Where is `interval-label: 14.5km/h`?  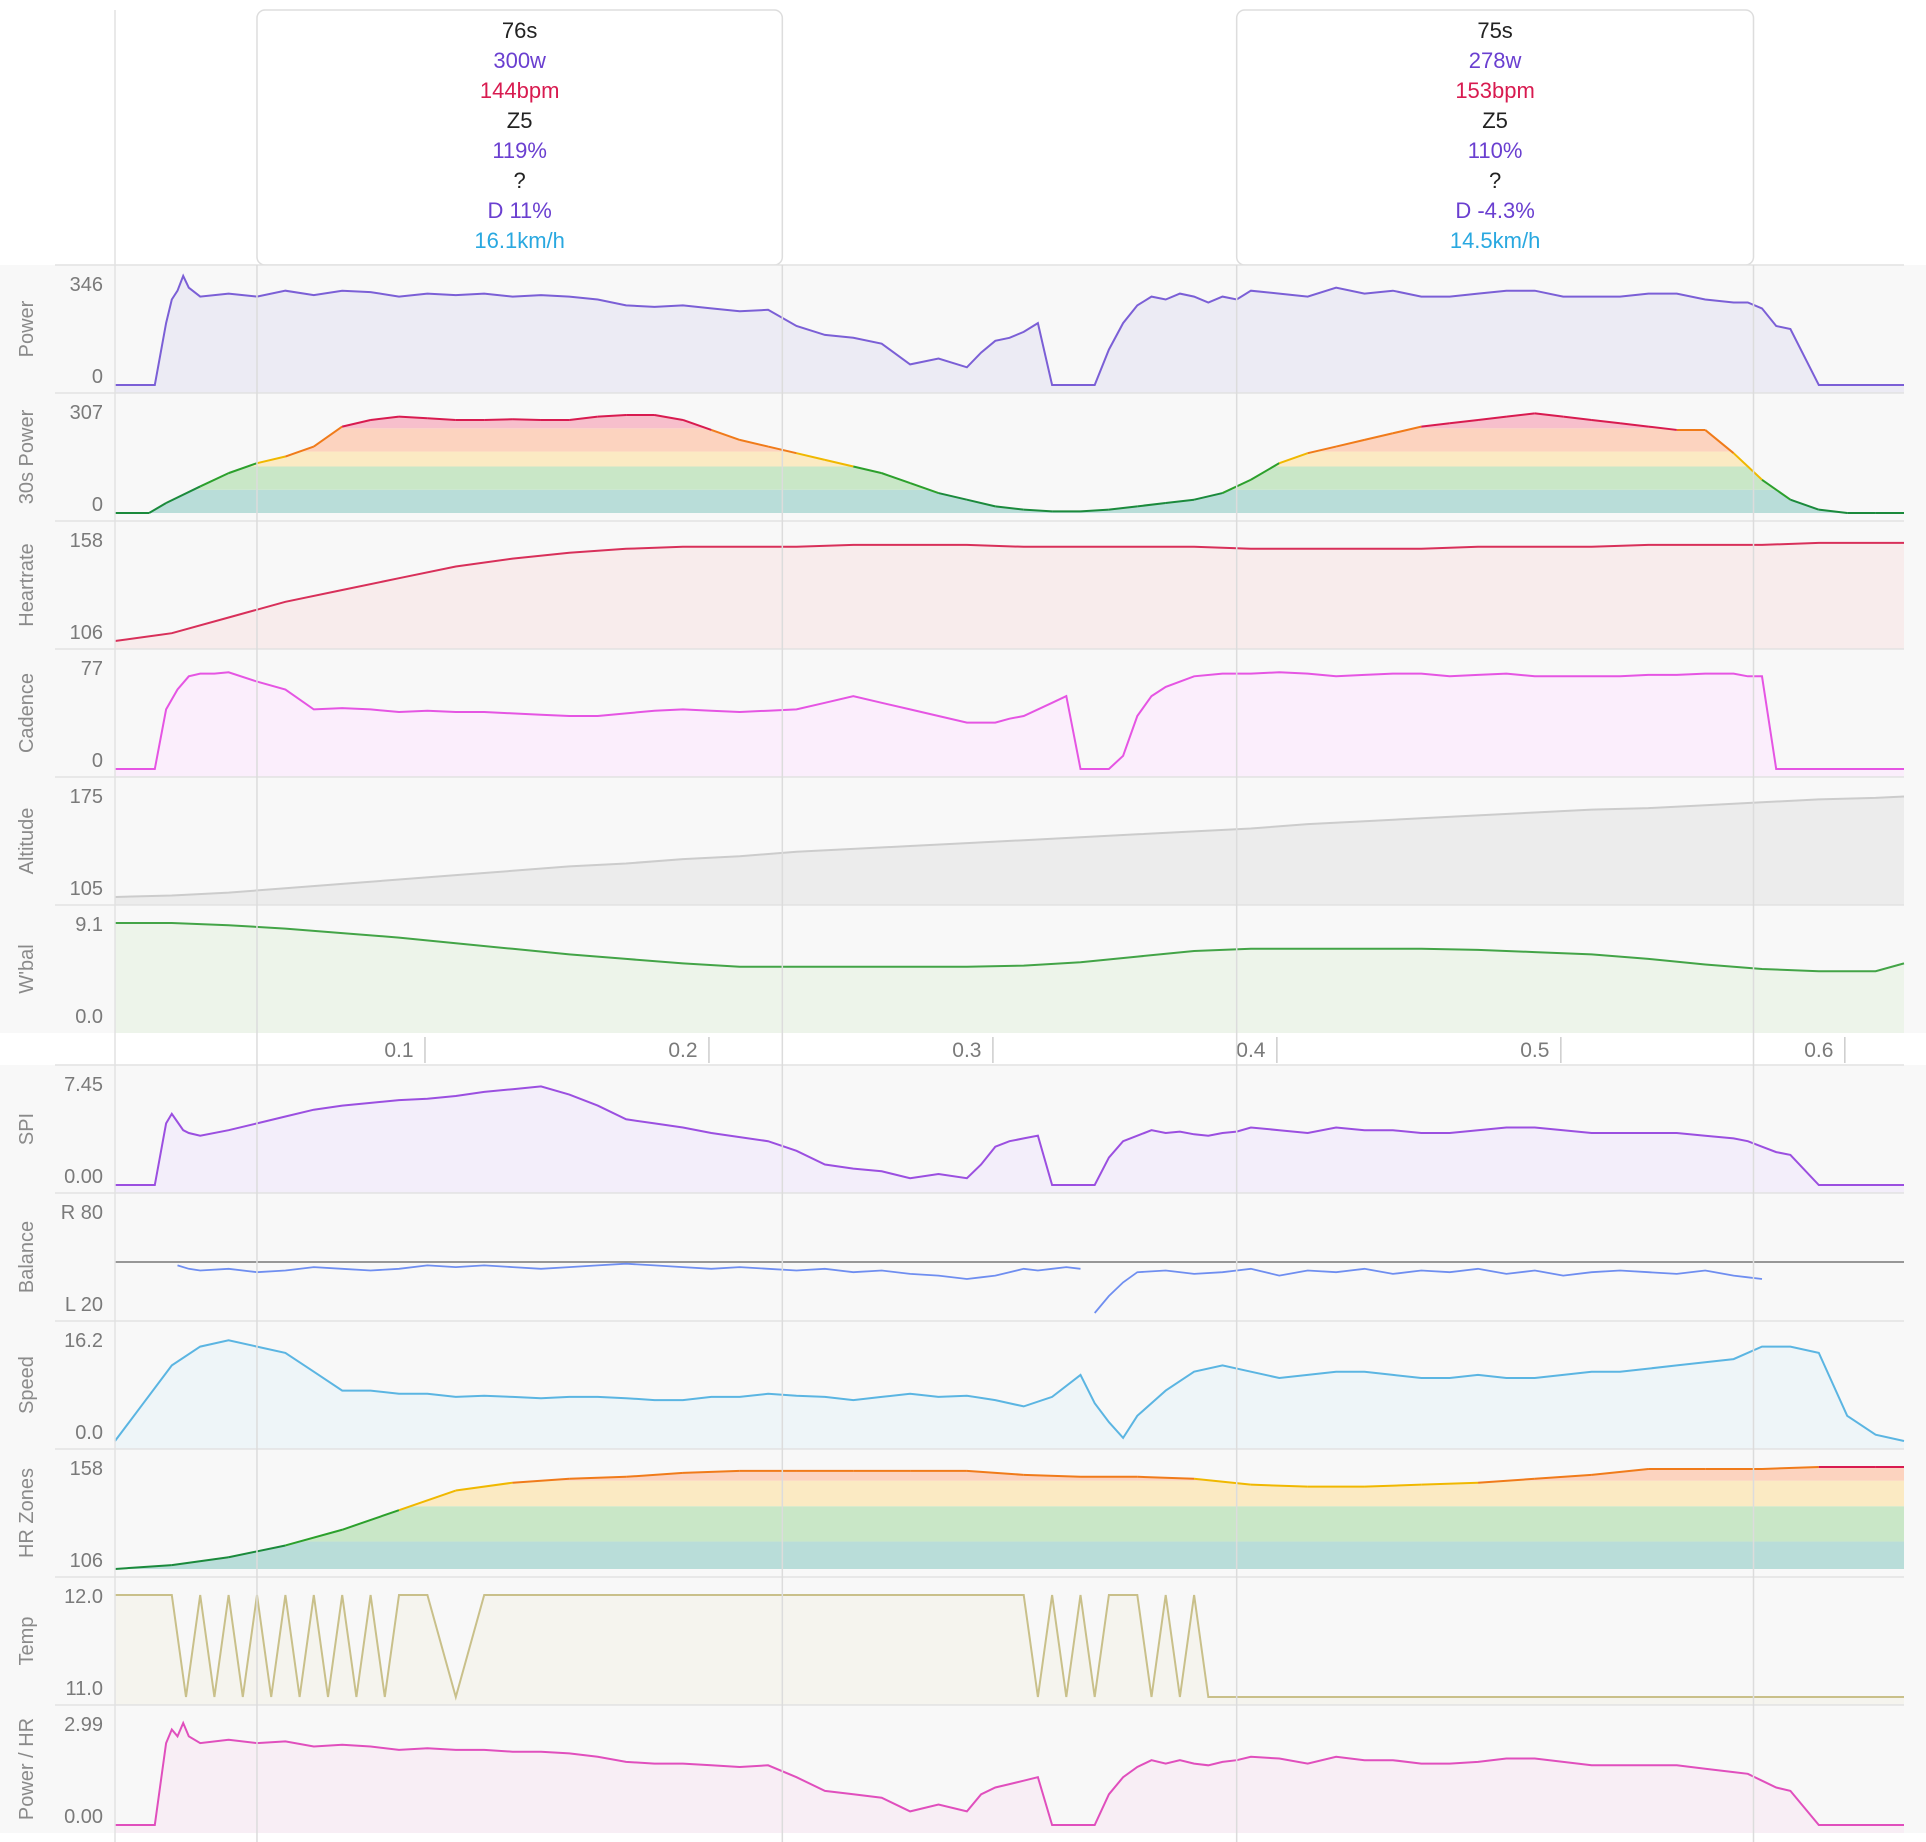 interval-label: 14.5km/h is located at coordinates (1495, 240).